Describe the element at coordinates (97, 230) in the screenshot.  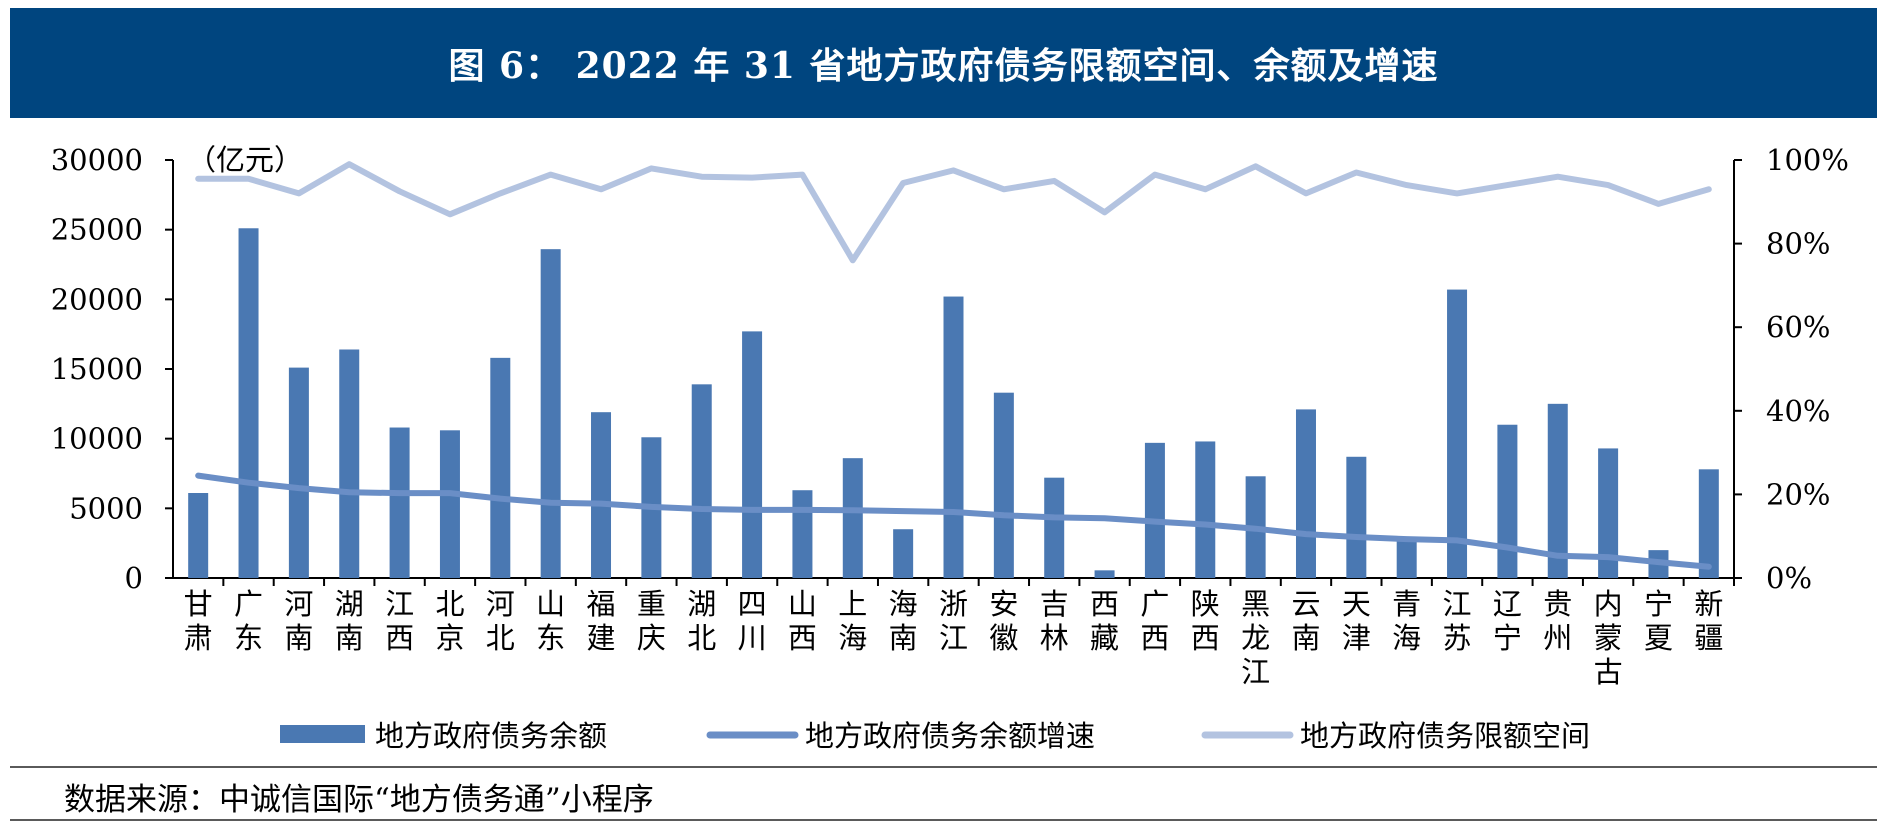
I see `y-left-tick-label: 25000` at that location.